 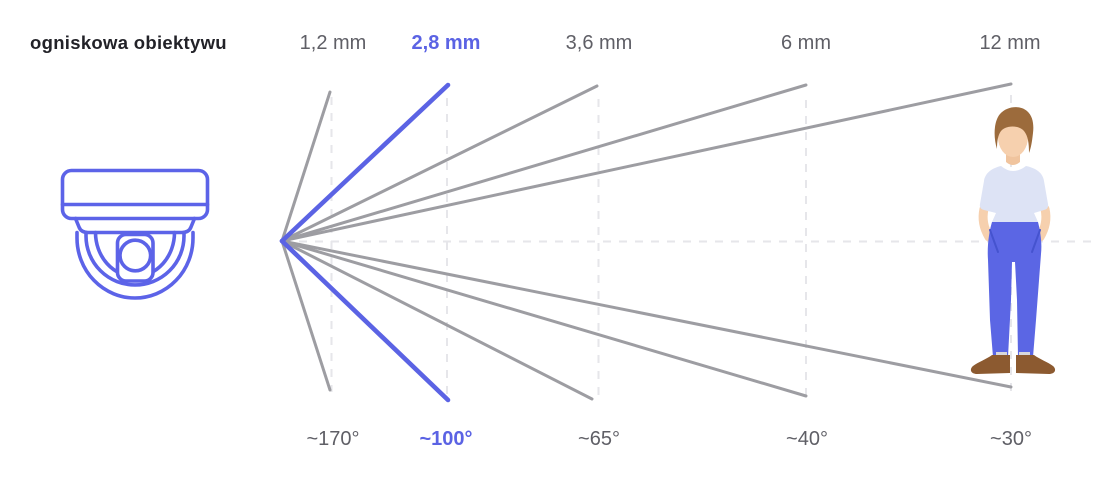 I want to click on focal-label-2-8mm: 2,8 mm, so click(x=446, y=43).